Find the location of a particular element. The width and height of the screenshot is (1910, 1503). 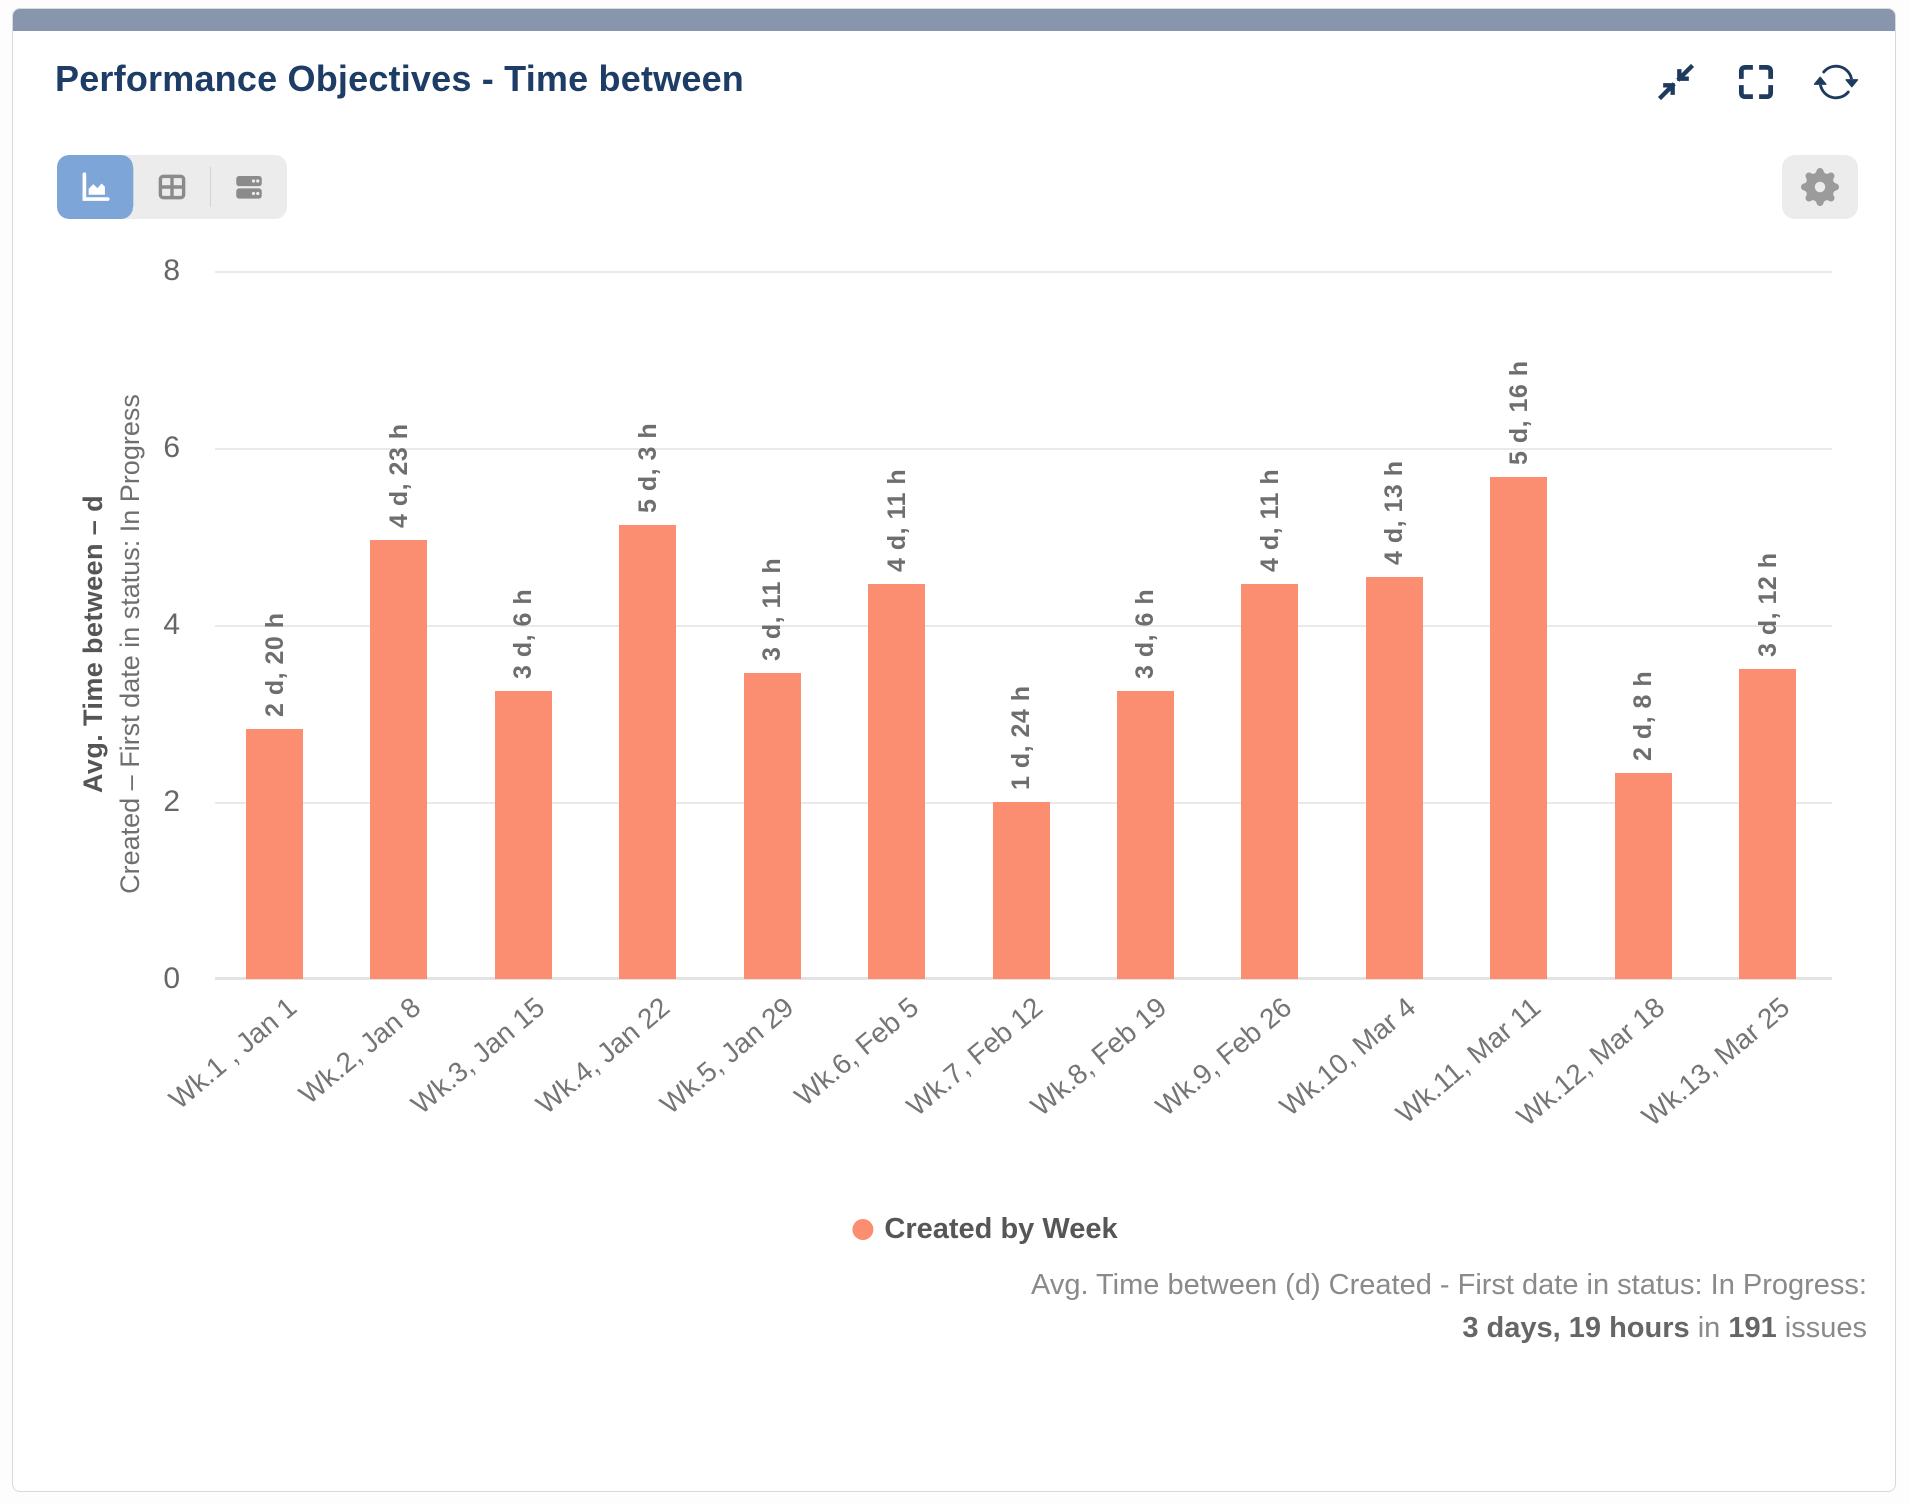

card-accent-bar is located at coordinates (954, 20).